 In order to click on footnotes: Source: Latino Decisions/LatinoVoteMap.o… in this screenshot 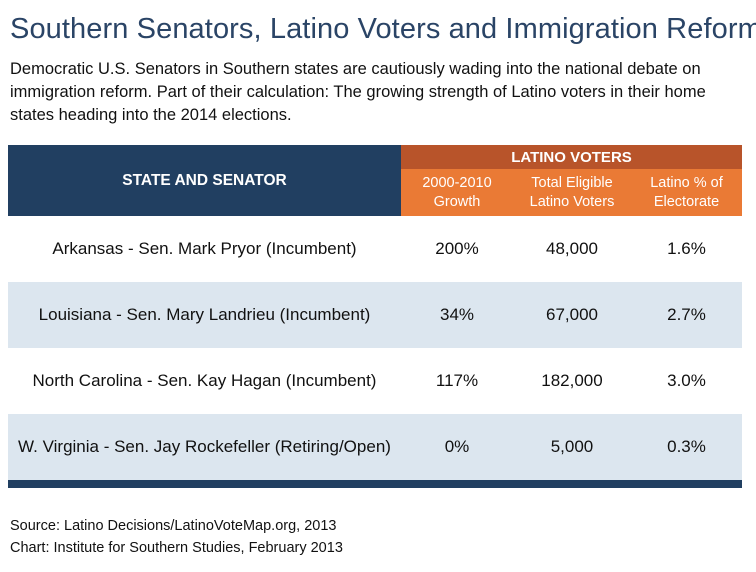, I will do `click(176, 537)`.